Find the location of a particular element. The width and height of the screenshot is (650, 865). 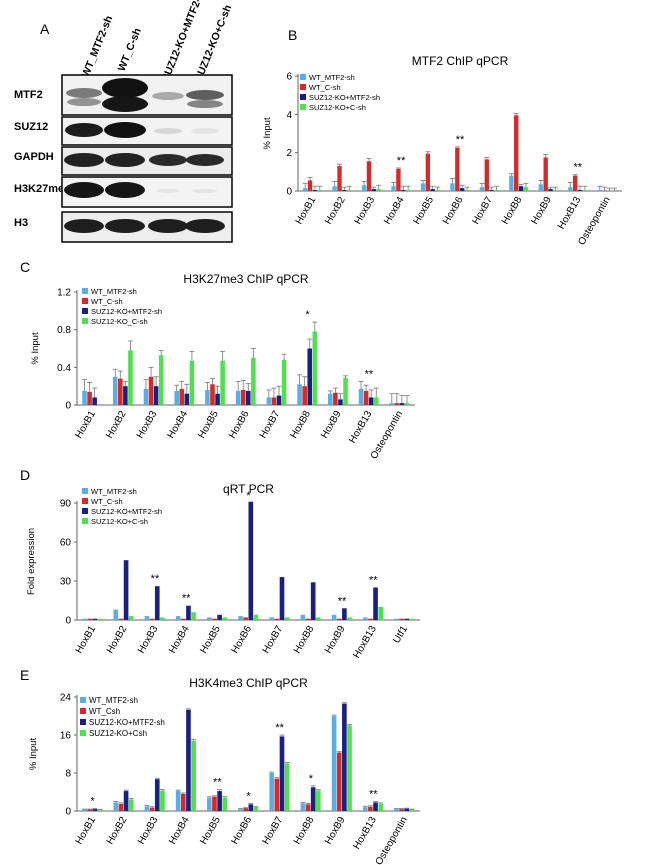

y-axis-label: % Input is located at coordinates (35, 348).